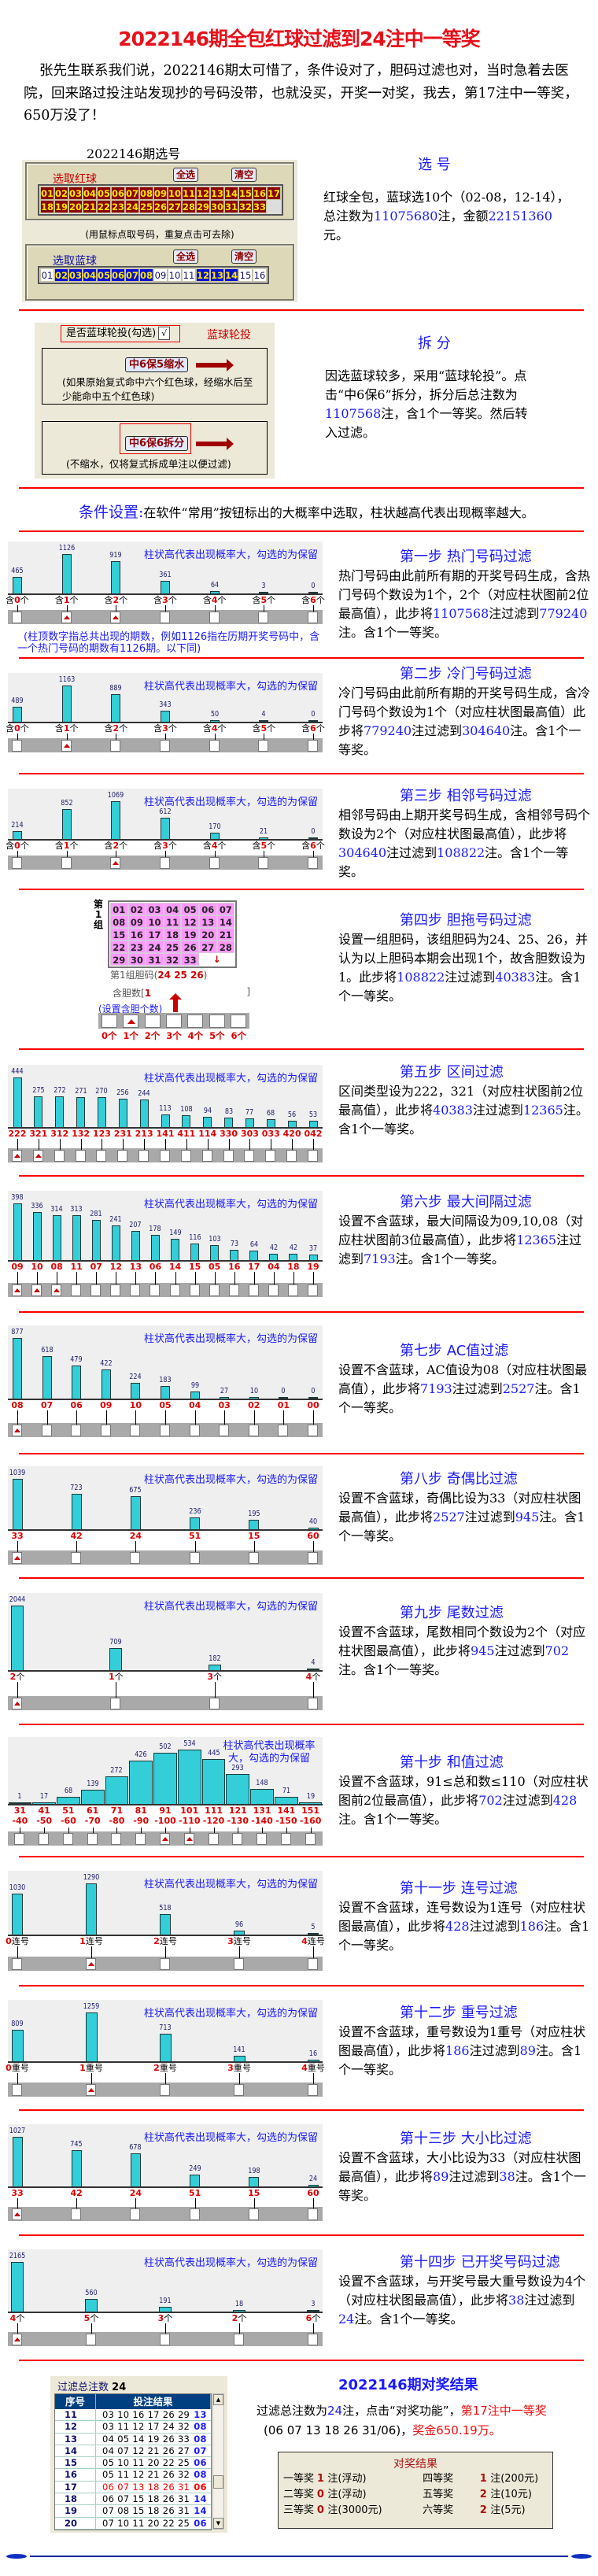 This screenshot has width=598, height=2576. I want to click on blue-ball: 11, so click(189, 275).